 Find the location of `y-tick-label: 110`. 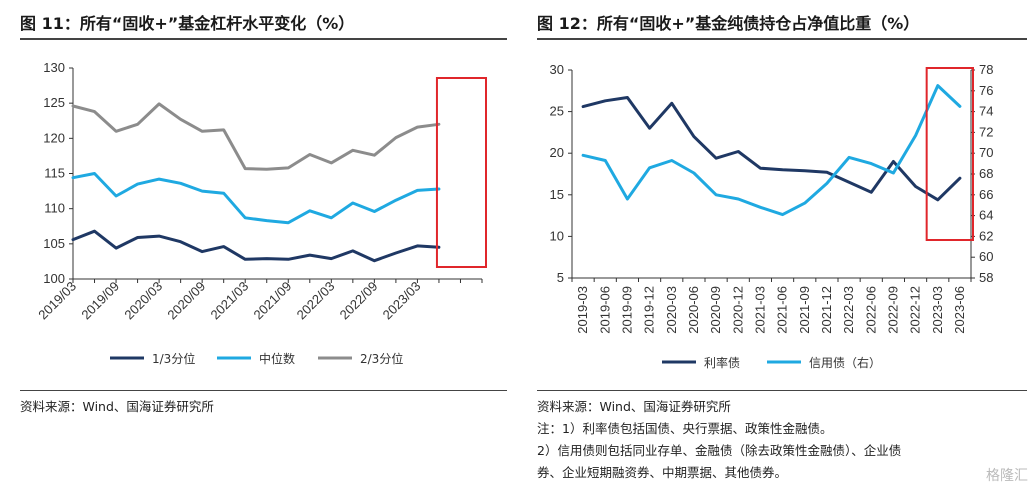

y-tick-label: 110 is located at coordinates (54, 208).